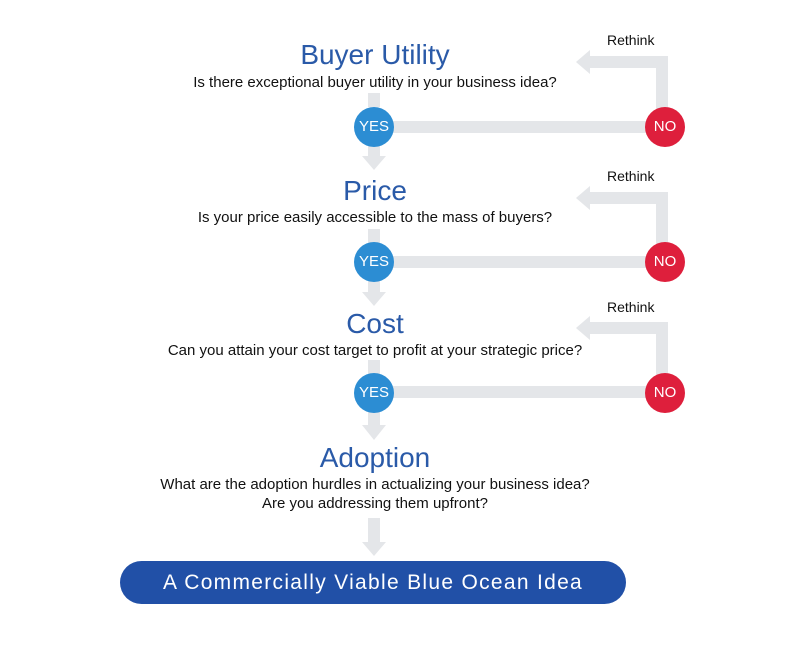 The height and width of the screenshot is (651, 800). I want to click on step-title-cost: Cost, so click(375, 323).